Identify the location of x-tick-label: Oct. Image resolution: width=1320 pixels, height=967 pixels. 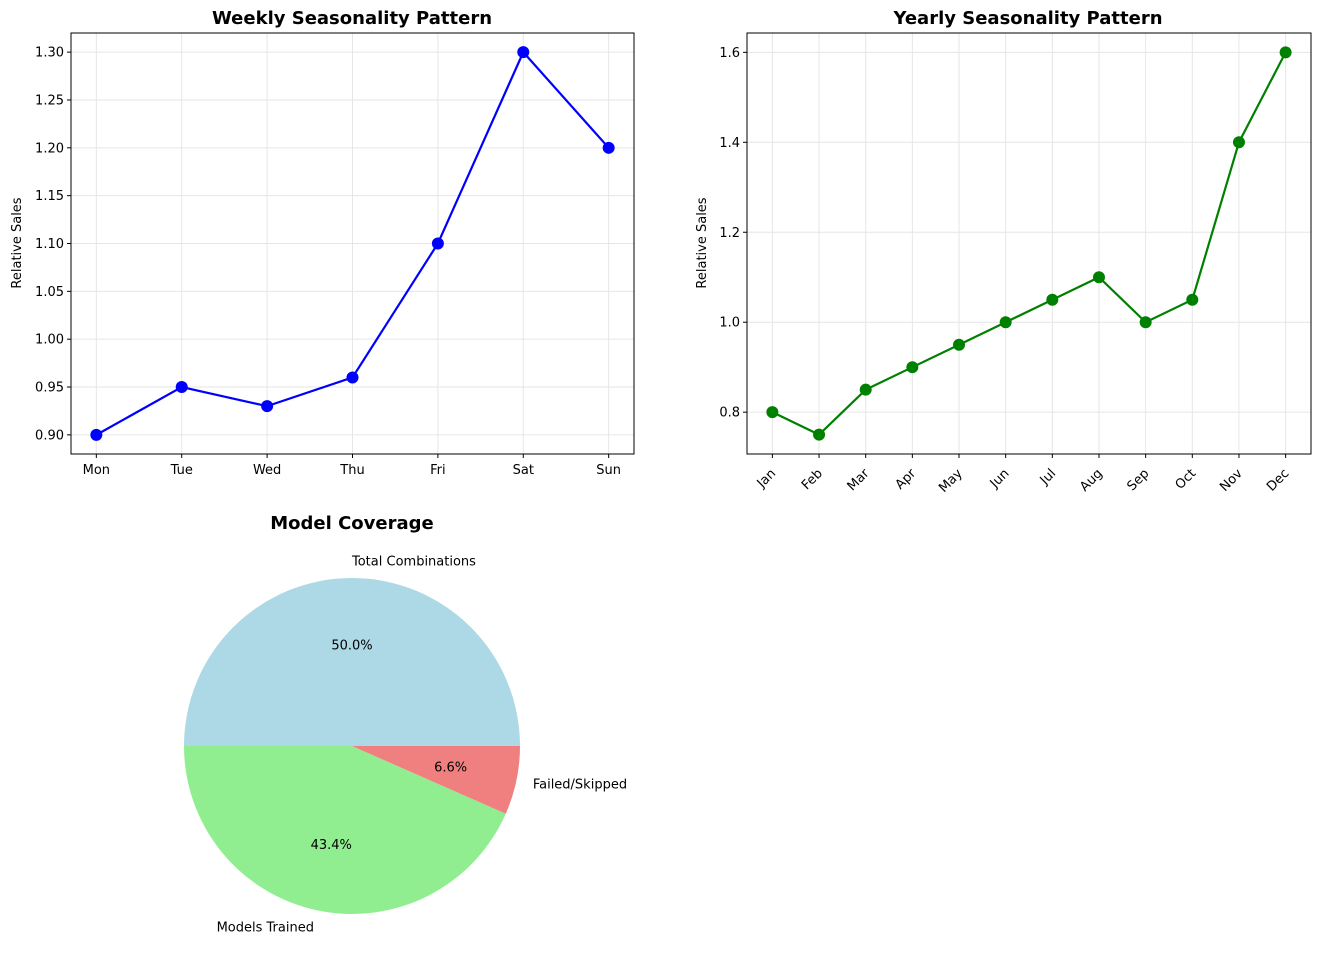
(1186, 479).